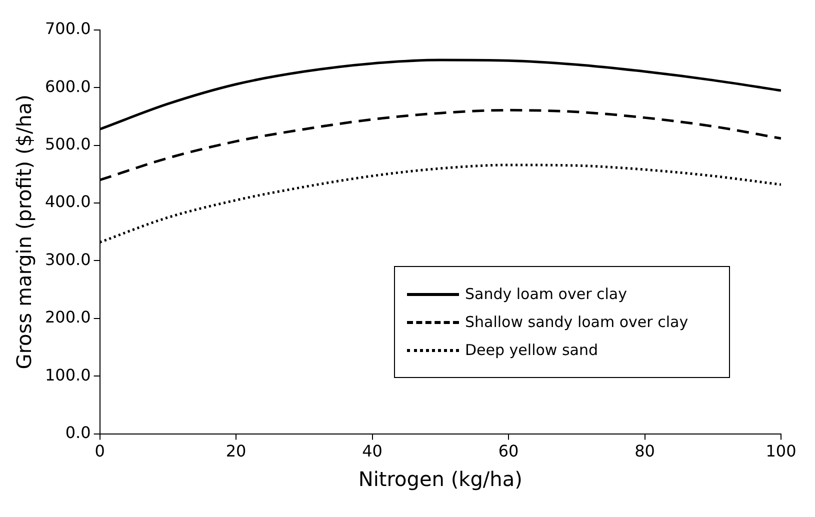  Describe the element at coordinates (67, 202) in the screenshot. I see `y-tick-label: 400.0` at that location.